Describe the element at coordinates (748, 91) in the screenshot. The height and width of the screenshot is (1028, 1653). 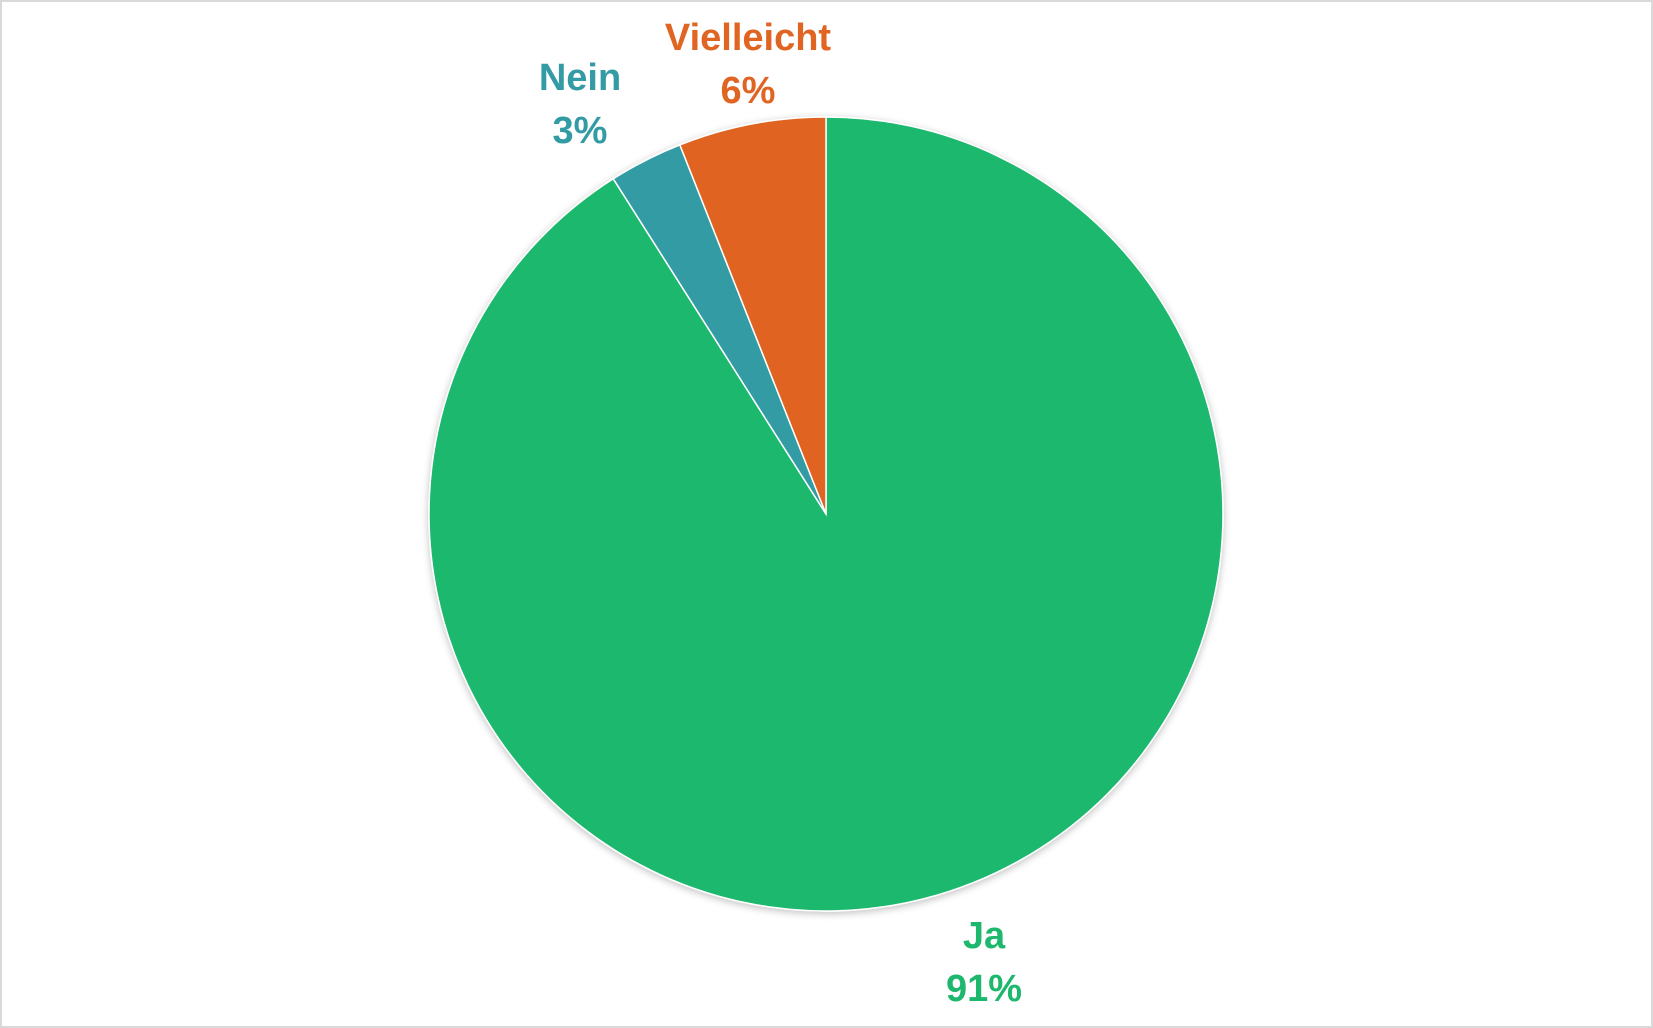
I see `data-label-value-vielleicht: 6%` at that location.